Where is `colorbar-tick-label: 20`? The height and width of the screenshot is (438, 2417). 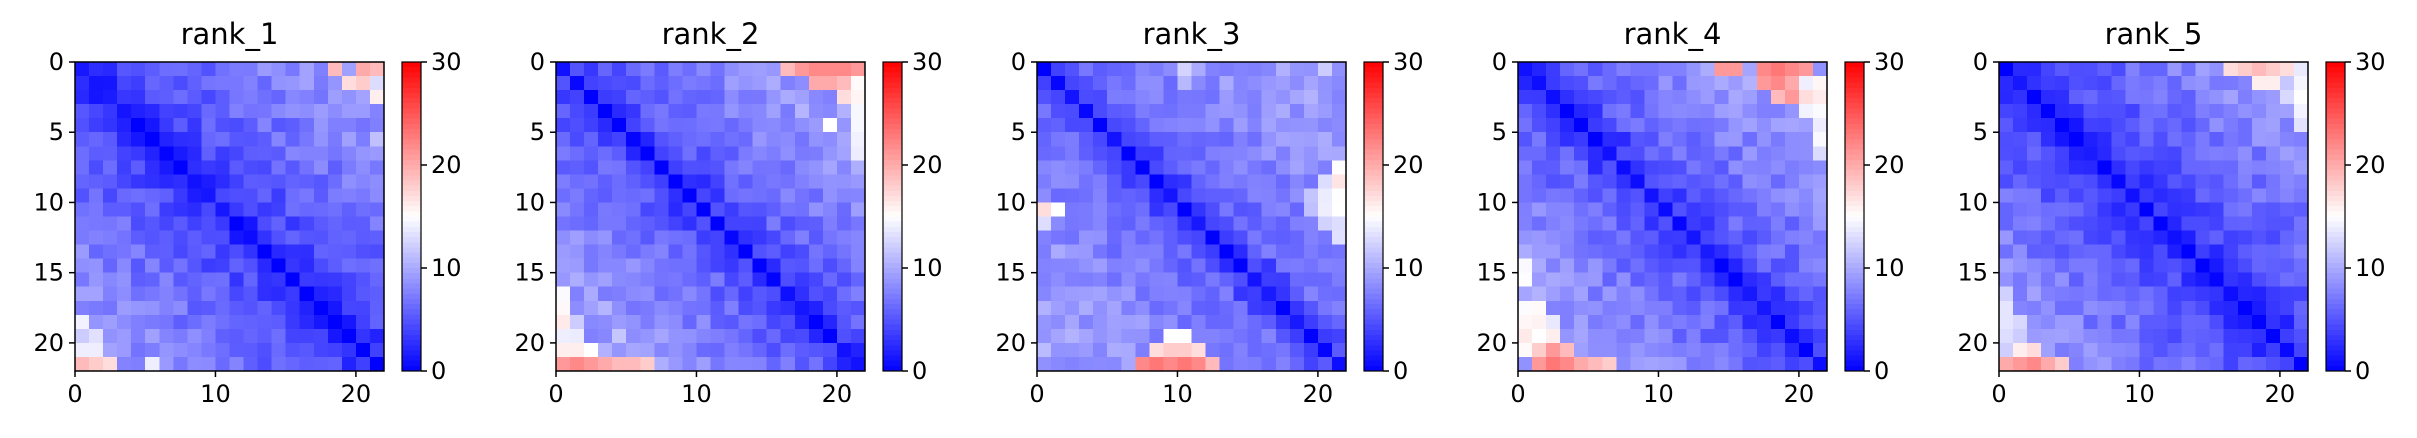 colorbar-tick-label: 20 is located at coordinates (927, 165).